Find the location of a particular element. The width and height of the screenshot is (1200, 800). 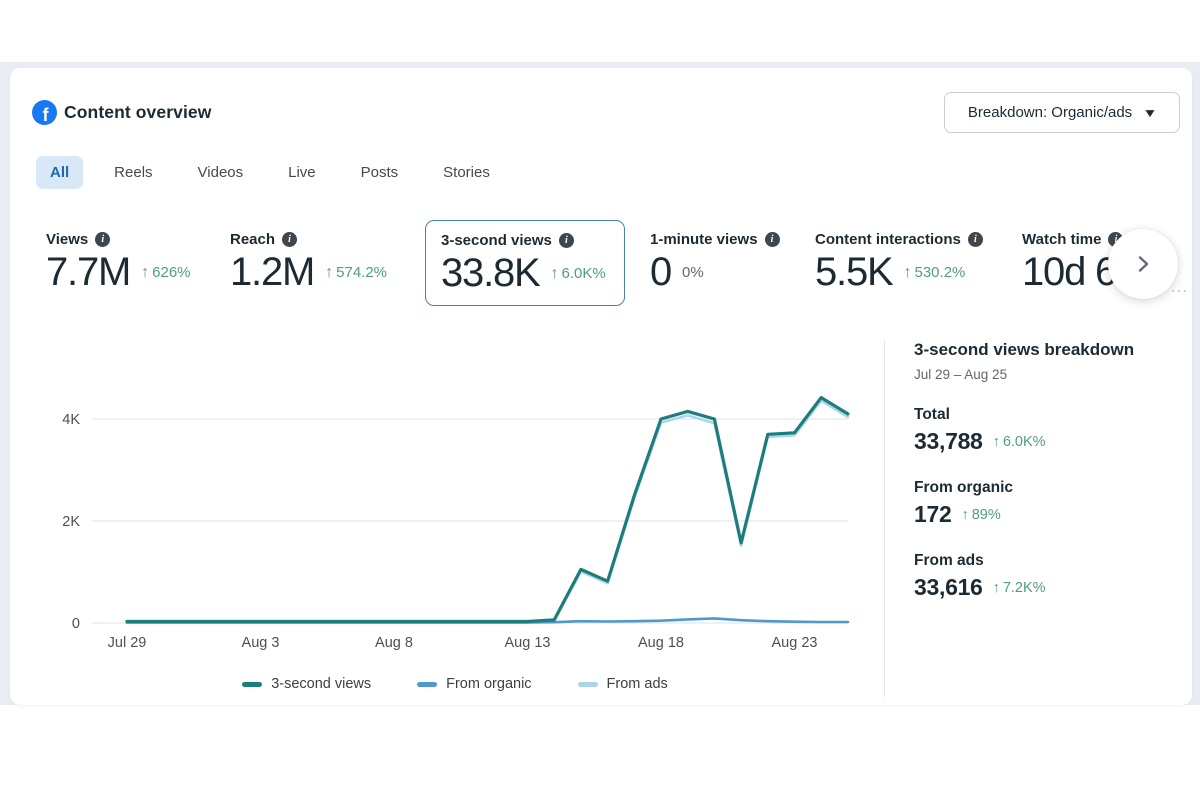

y-axis-tick-label: 0 is located at coordinates (76, 624).